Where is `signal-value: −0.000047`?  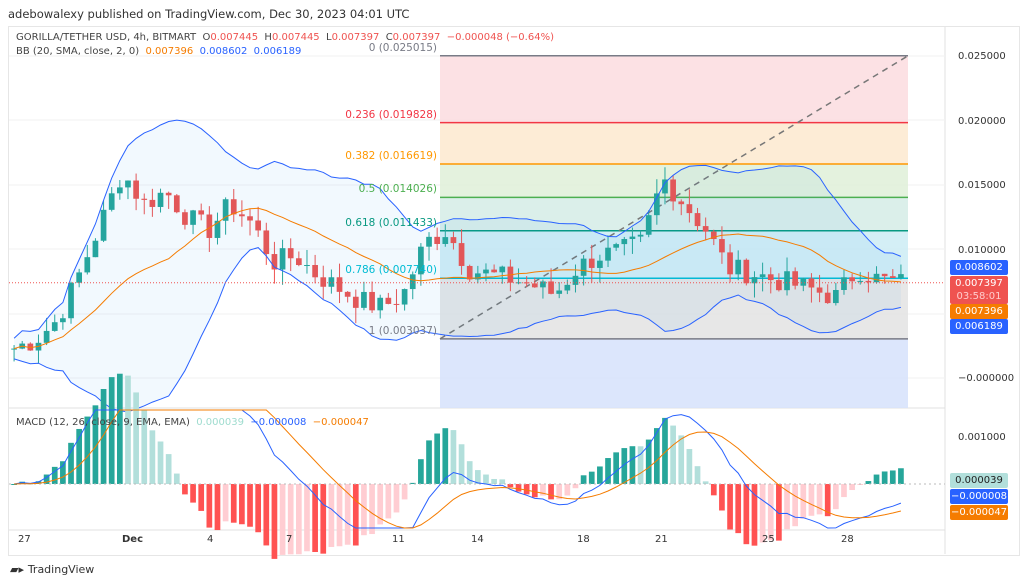 signal-value: −0.000047 is located at coordinates (340, 422).